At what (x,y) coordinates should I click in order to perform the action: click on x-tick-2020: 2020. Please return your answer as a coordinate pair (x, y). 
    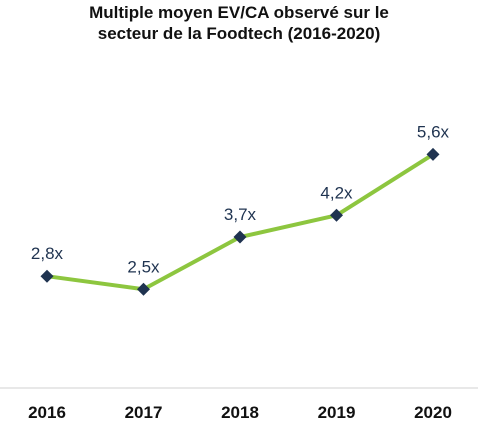
    Looking at the image, I should click on (433, 412).